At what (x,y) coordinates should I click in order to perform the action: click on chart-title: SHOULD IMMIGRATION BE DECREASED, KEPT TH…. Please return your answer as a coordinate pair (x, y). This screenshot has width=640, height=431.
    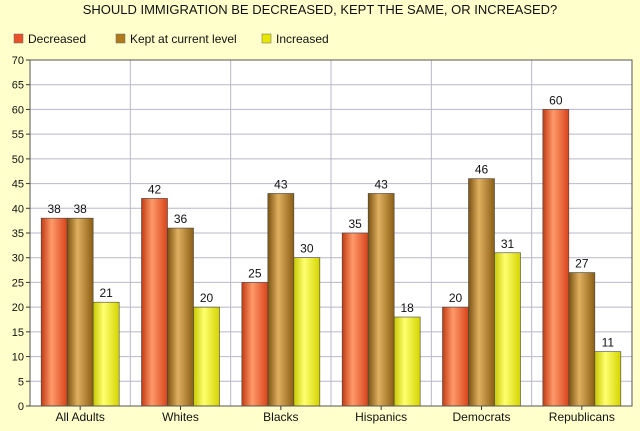
    Looking at the image, I should click on (320, 9).